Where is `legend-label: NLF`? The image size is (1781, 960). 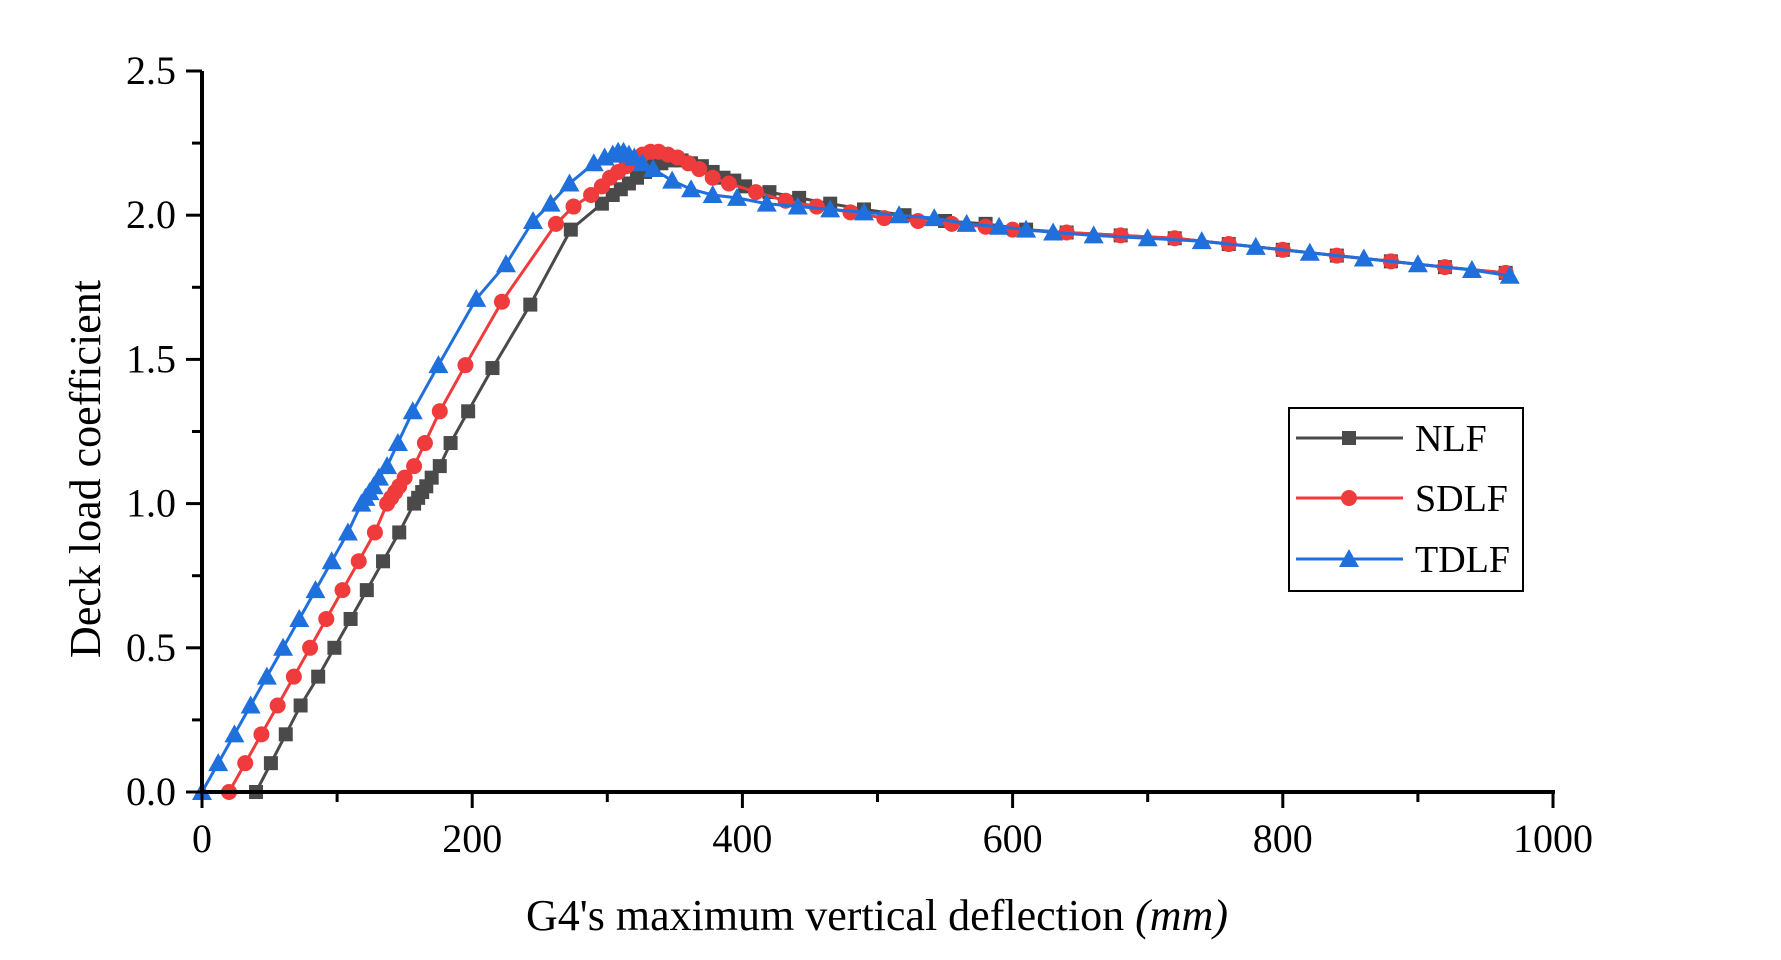 legend-label: NLF is located at coordinates (1451, 439).